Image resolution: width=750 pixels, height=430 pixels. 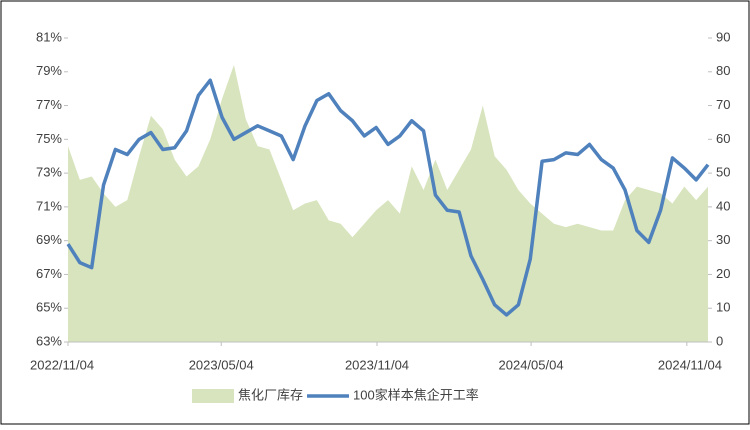 What do you see at coordinates (690, 364) in the screenshot?
I see `x-tick-label: 2024/11/04` at bounding box center [690, 364].